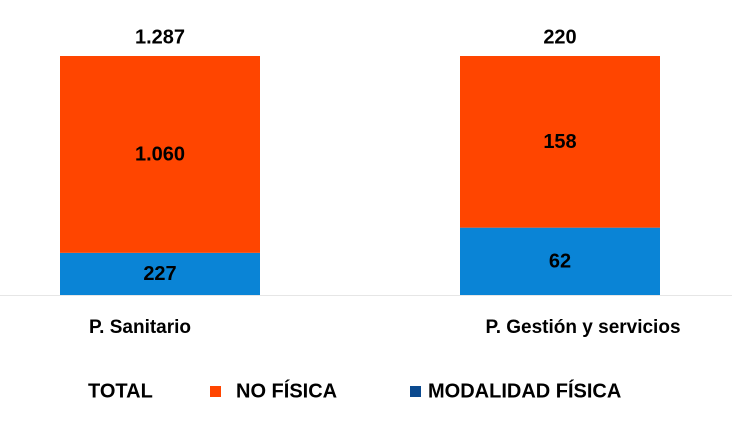  What do you see at coordinates (524, 390) in the screenshot?
I see `legend-label: MODALIDAD FÍSICA` at bounding box center [524, 390].